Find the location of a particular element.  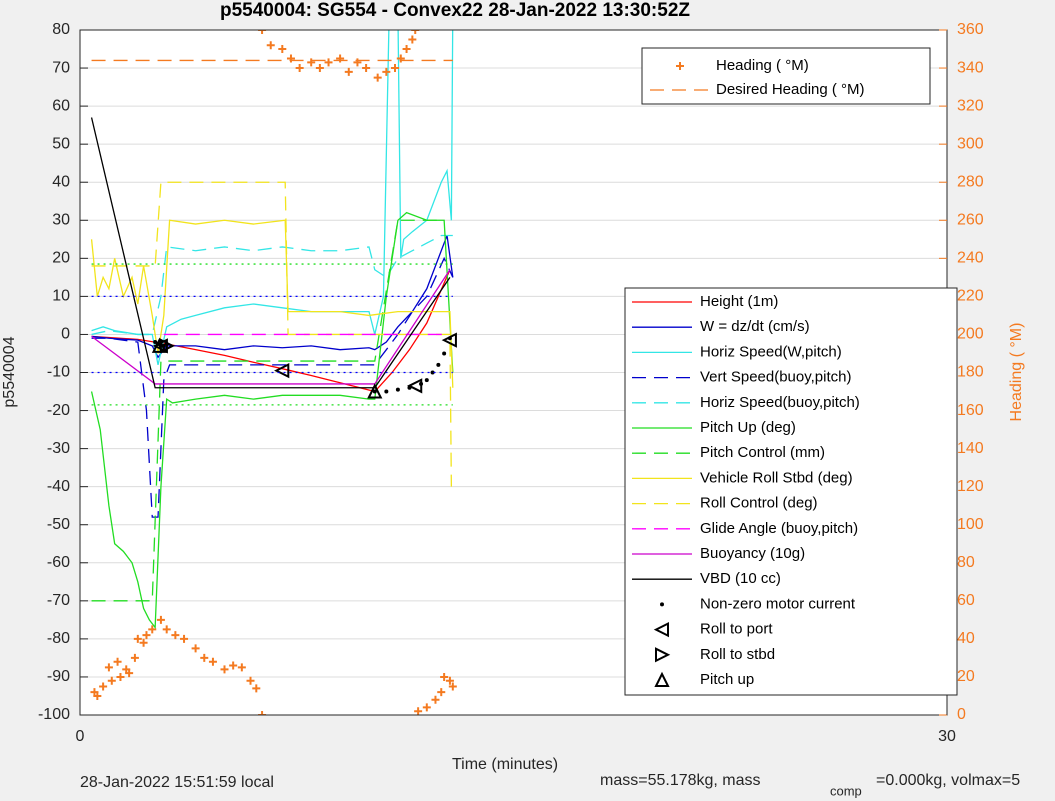

y-tick-label: -60 is located at coordinates (58, 562).